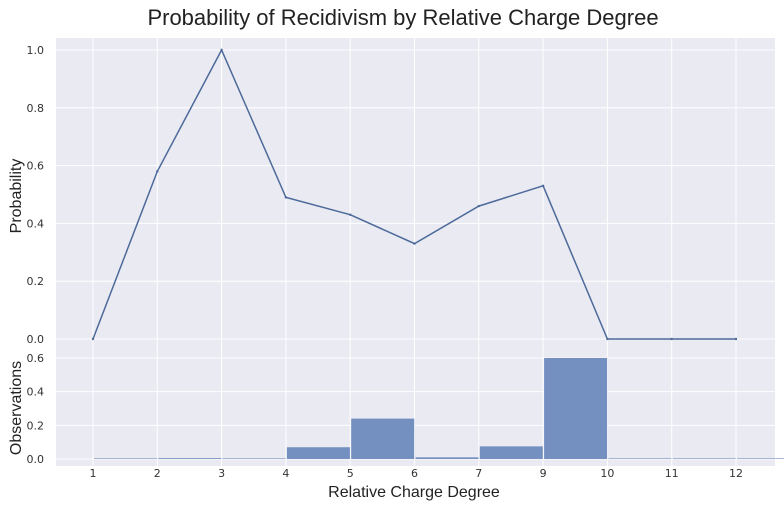 Image resolution: width=784 pixels, height=508 pixels. What do you see at coordinates (36, 108) in the screenshot?
I see `y-tick-label: 0.8` at bounding box center [36, 108].